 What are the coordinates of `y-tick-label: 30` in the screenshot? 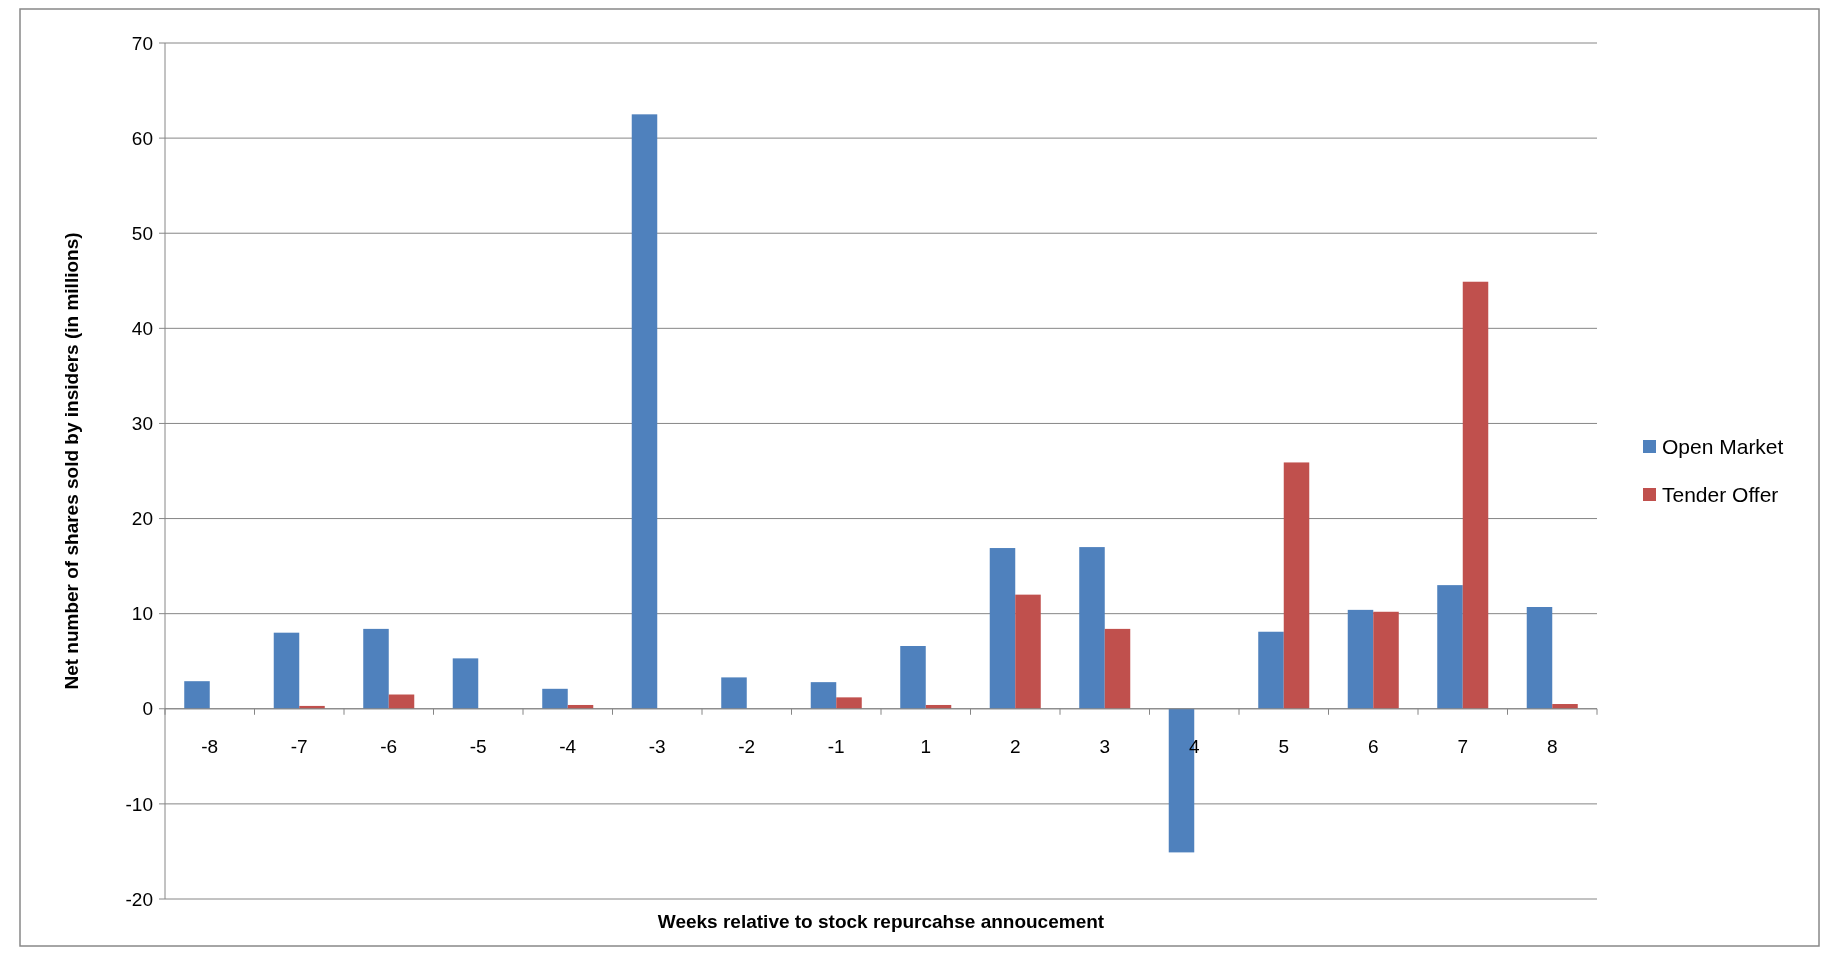 It's located at (142, 424).